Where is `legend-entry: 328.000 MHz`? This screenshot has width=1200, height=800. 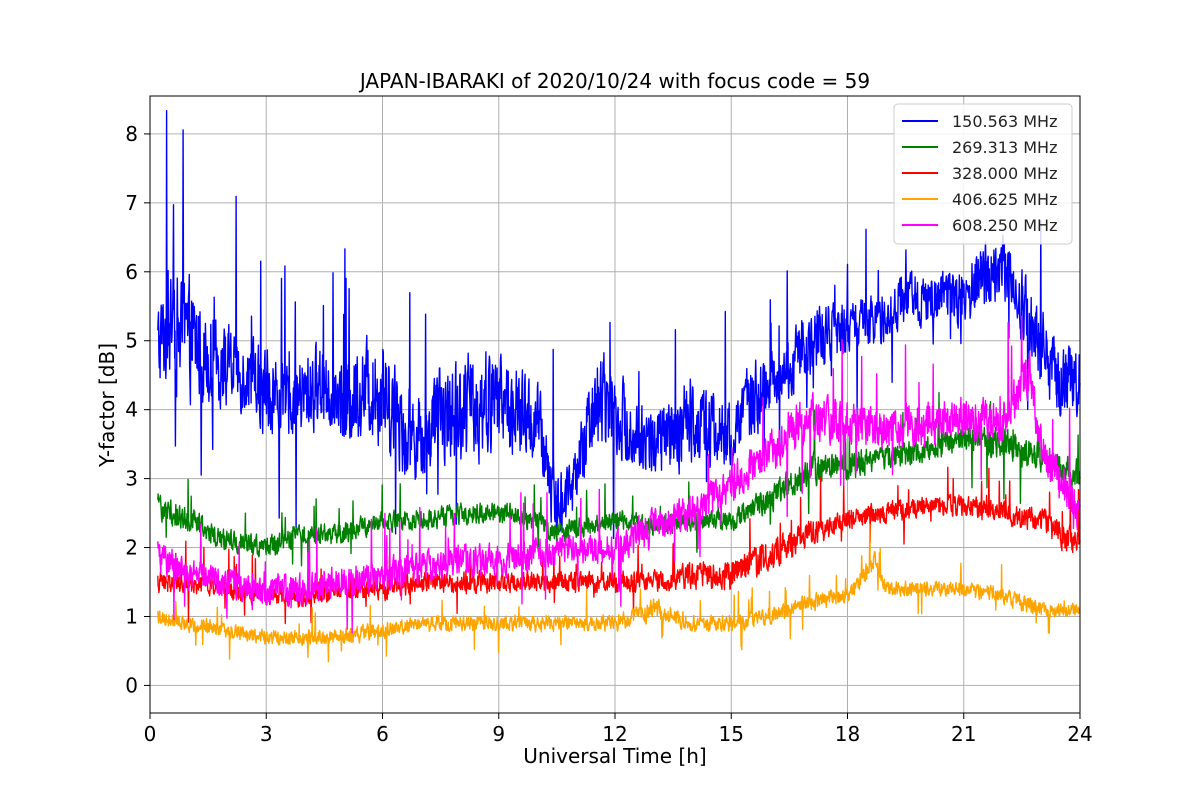
legend-entry: 328.000 MHz is located at coordinates (1004, 173).